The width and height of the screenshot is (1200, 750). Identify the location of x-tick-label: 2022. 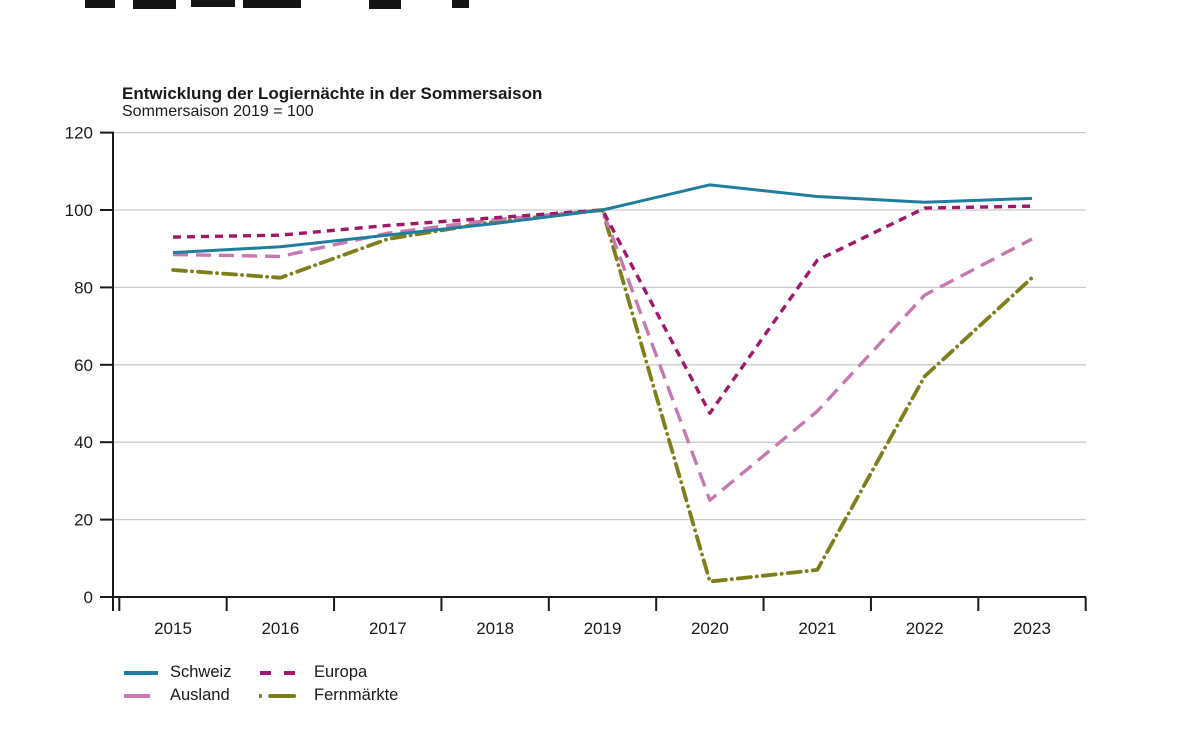
(925, 628).